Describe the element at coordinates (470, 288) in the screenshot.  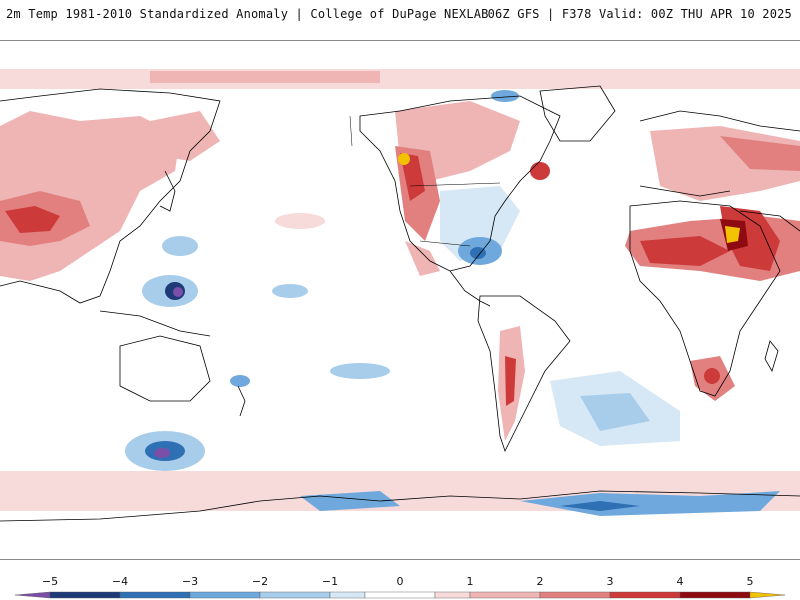
I see `central-america-coast` at that location.